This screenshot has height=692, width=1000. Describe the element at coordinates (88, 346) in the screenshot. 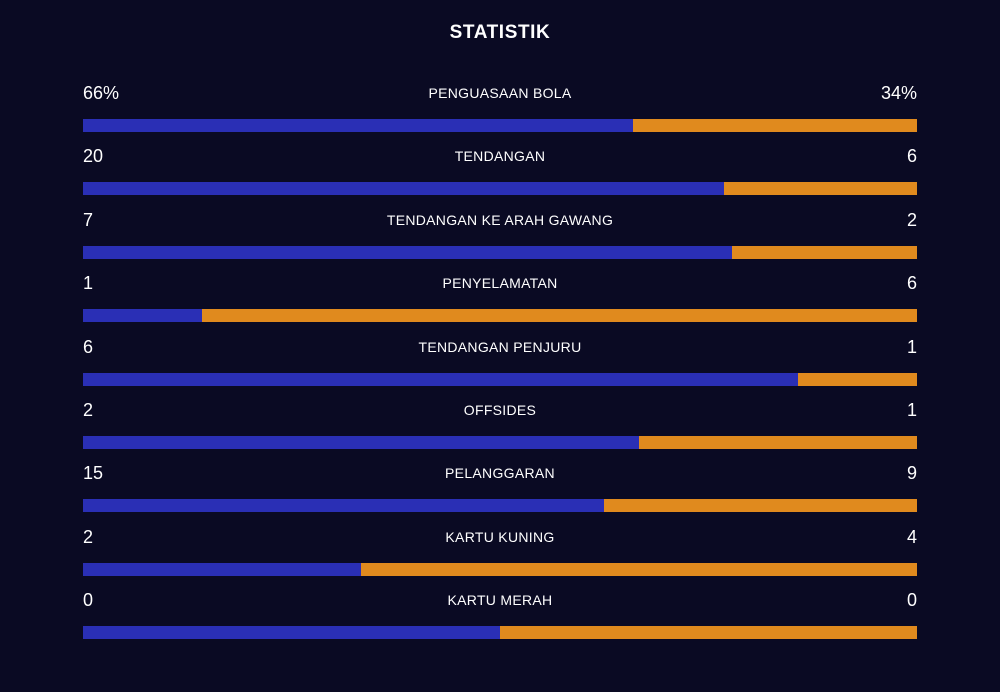

I see `home-value: 6` at that location.